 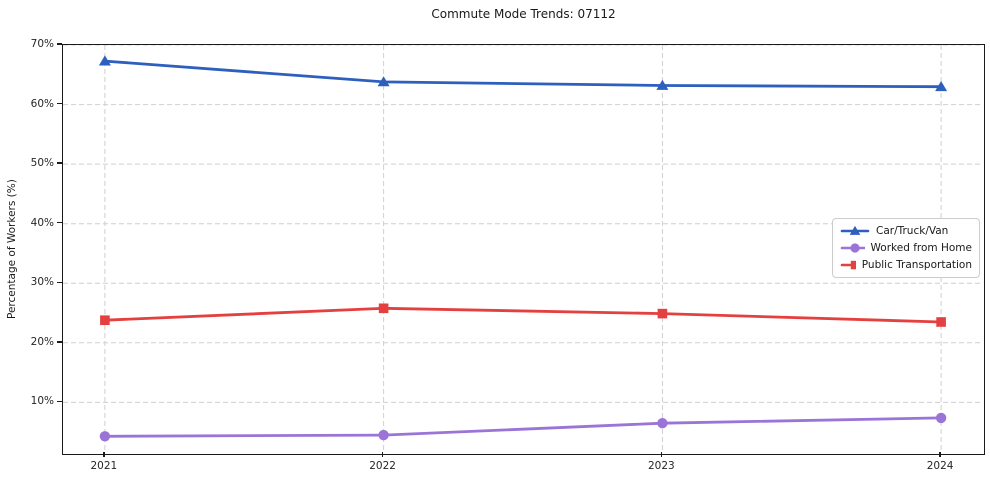 I want to click on legend-square-marker-icon, so click(x=848, y=265).